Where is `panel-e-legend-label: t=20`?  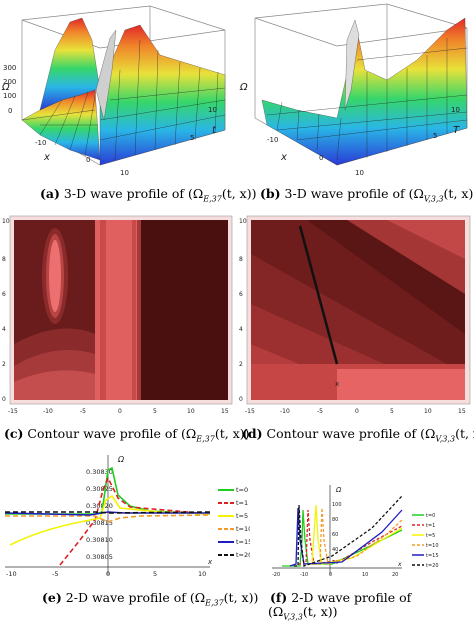 panel-e-legend-label: t=20 is located at coordinates (243, 555).